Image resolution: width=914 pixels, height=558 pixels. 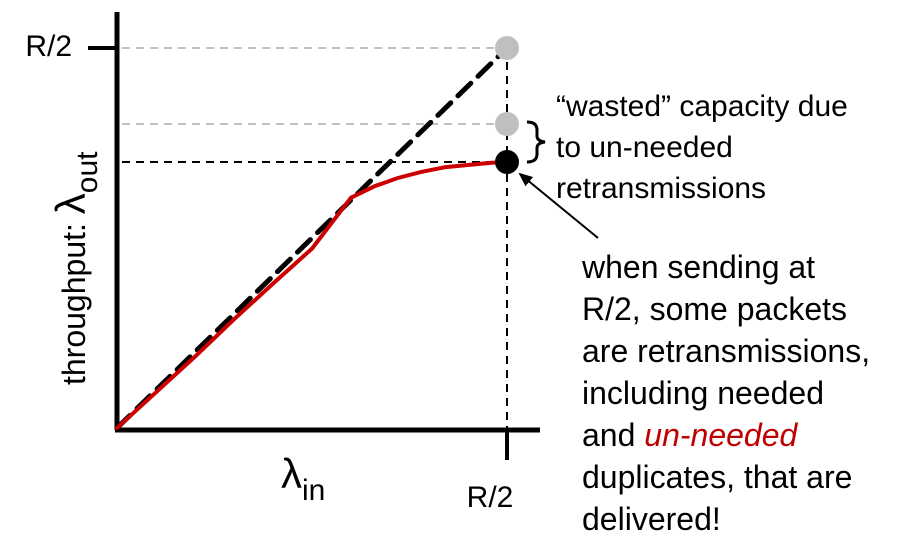 What do you see at coordinates (703, 393) in the screenshot?
I see `sending-note-line: including needed` at bounding box center [703, 393].